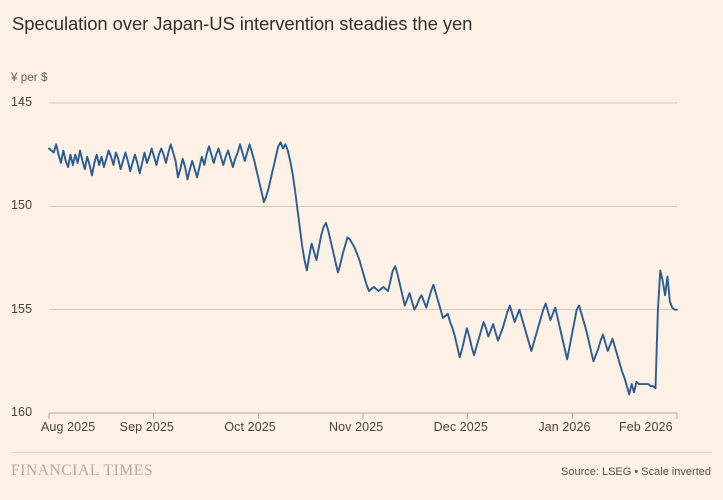 The image size is (723, 500). I want to click on y-axis-tick-label: 160, so click(22, 412).